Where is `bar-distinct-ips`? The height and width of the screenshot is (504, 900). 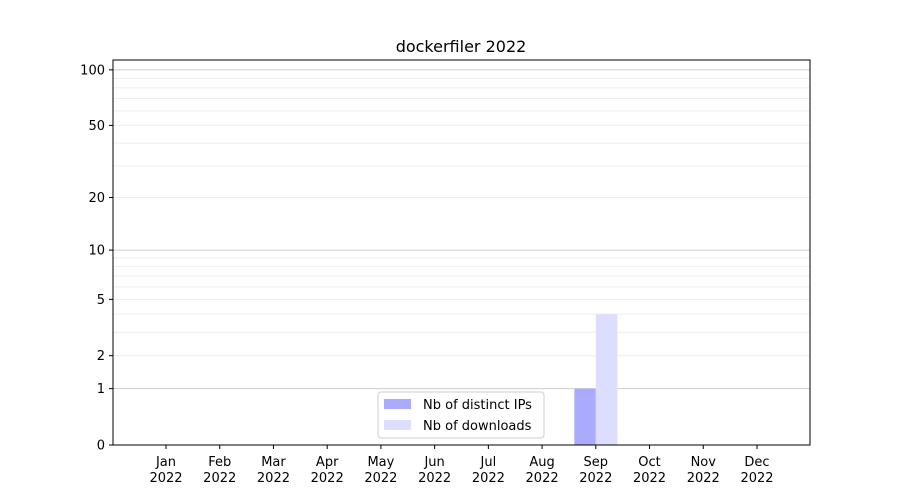
bar-distinct-ips is located at coordinates (585, 416).